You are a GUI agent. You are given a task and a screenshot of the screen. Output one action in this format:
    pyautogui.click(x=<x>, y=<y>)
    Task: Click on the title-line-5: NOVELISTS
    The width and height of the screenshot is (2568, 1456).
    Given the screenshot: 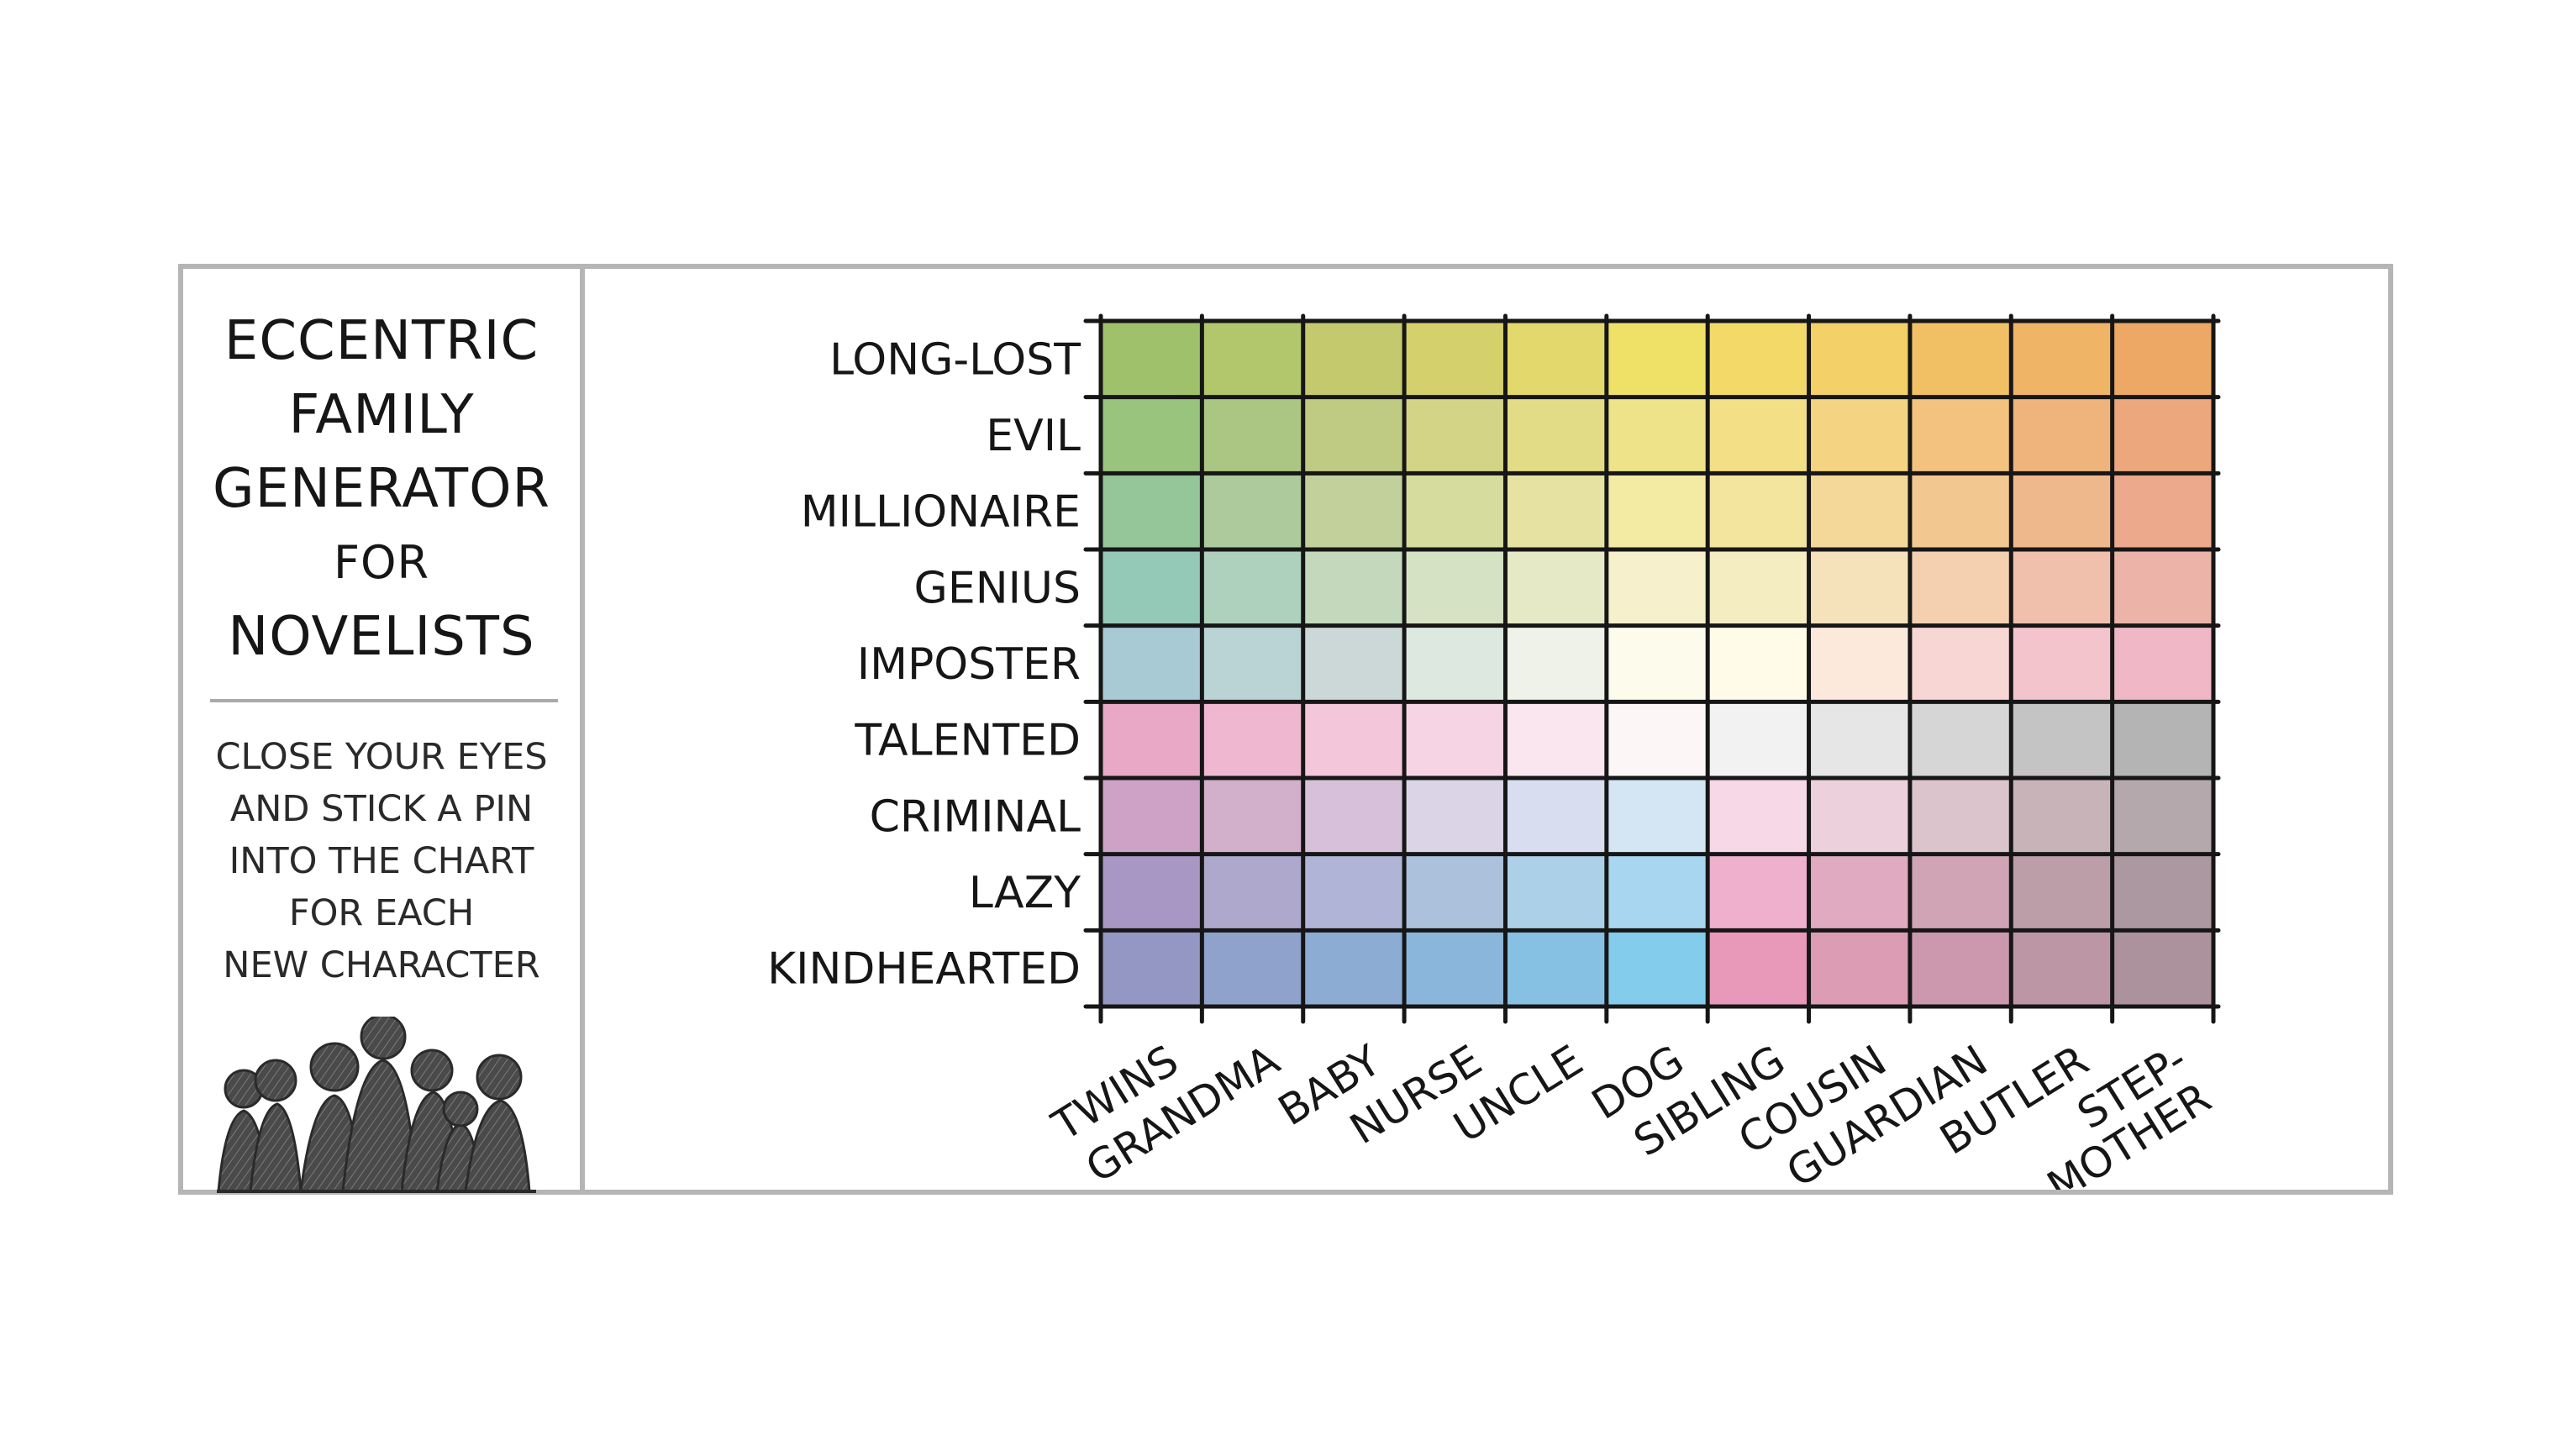 What is the action you would take?
    pyautogui.click(x=381, y=637)
    